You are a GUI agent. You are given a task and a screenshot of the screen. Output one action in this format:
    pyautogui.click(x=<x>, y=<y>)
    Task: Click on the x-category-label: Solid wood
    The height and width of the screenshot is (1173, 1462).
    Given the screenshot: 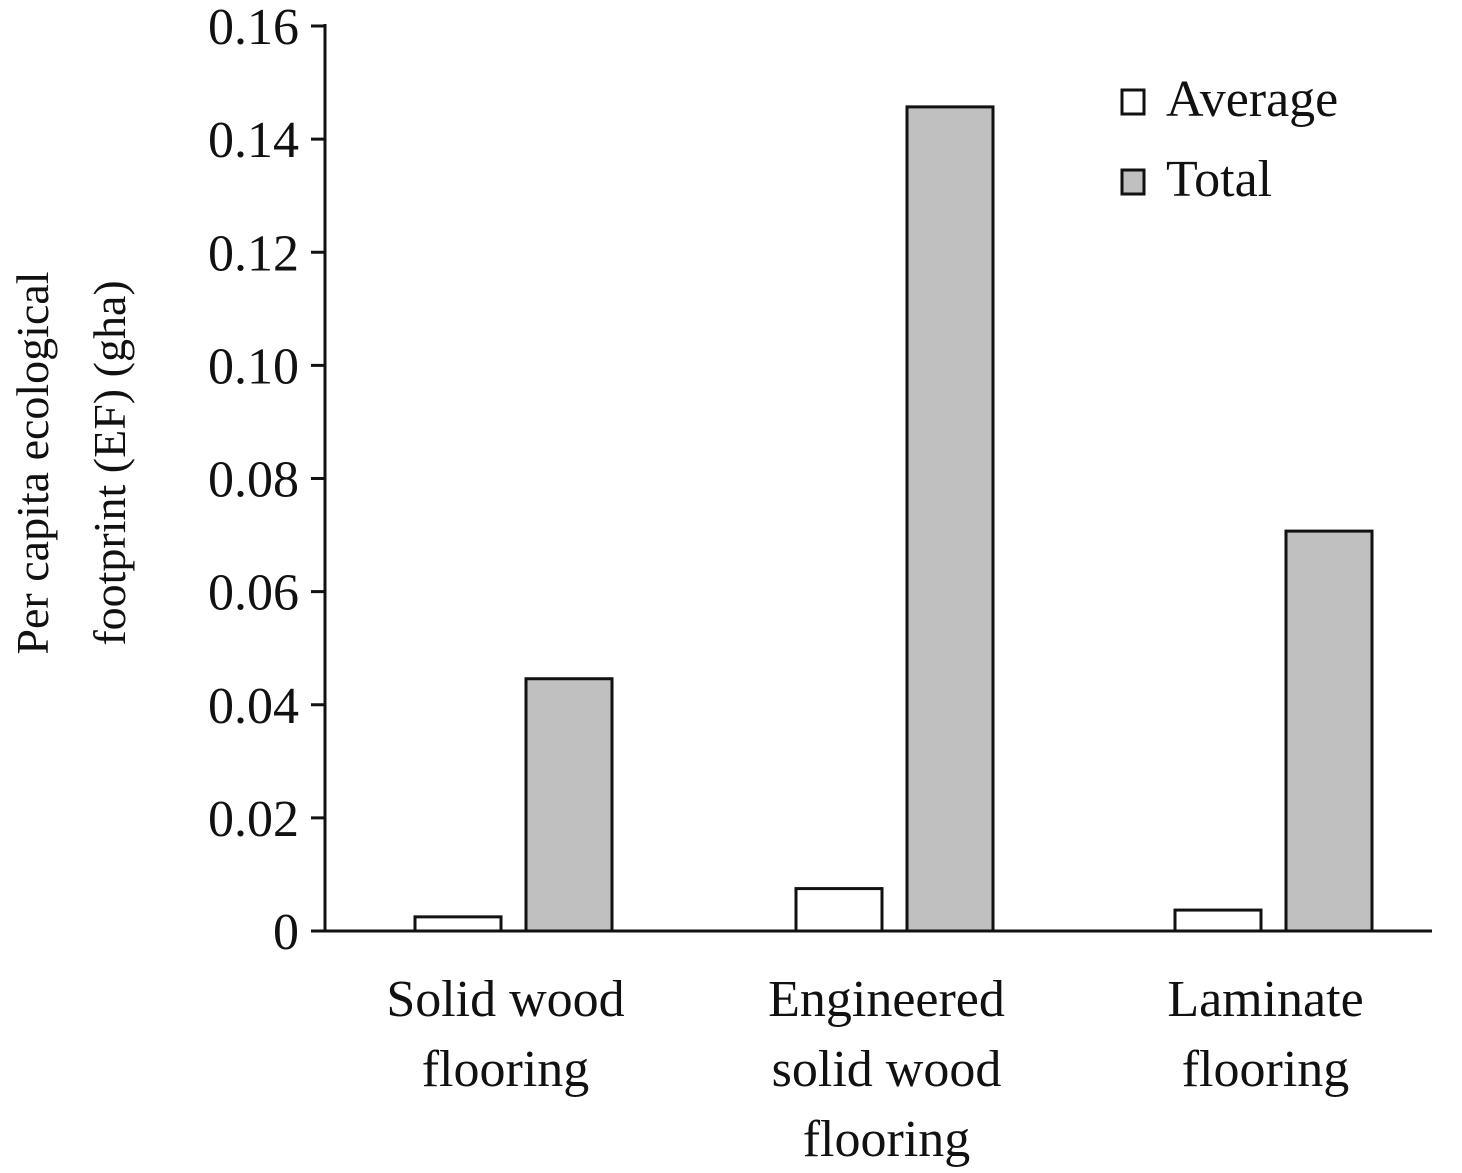 What is the action you would take?
    pyautogui.click(x=505, y=999)
    